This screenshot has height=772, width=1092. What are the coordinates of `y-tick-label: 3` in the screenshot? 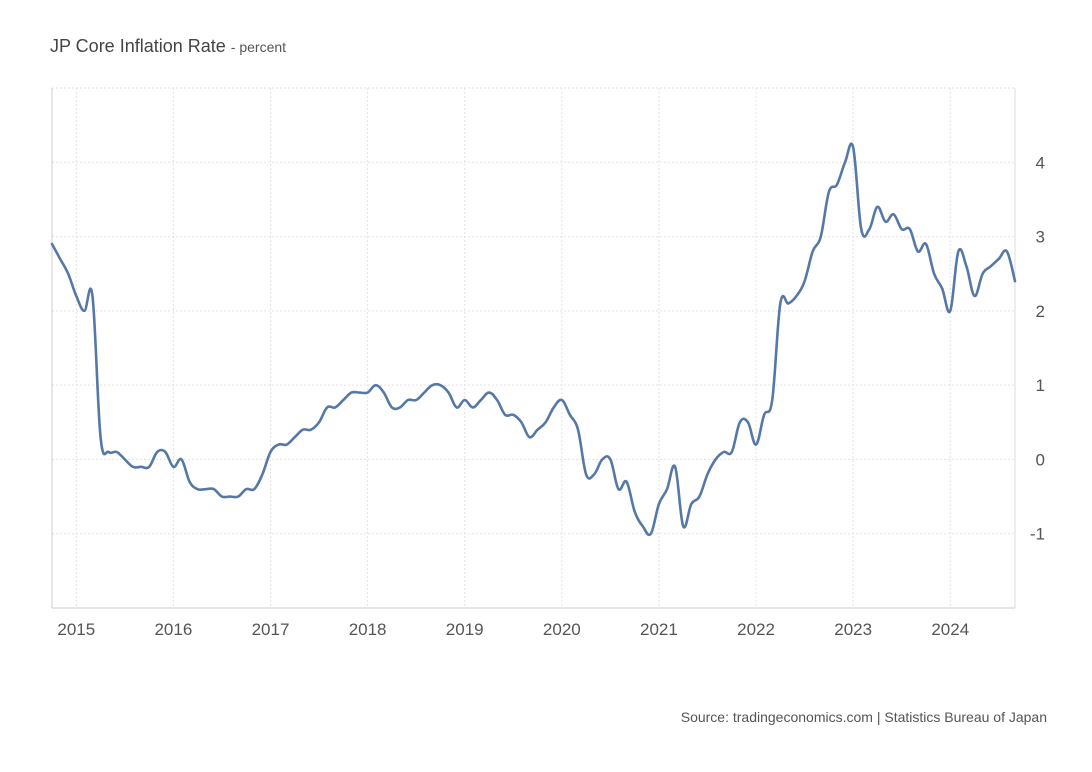 It's located at (1040, 237).